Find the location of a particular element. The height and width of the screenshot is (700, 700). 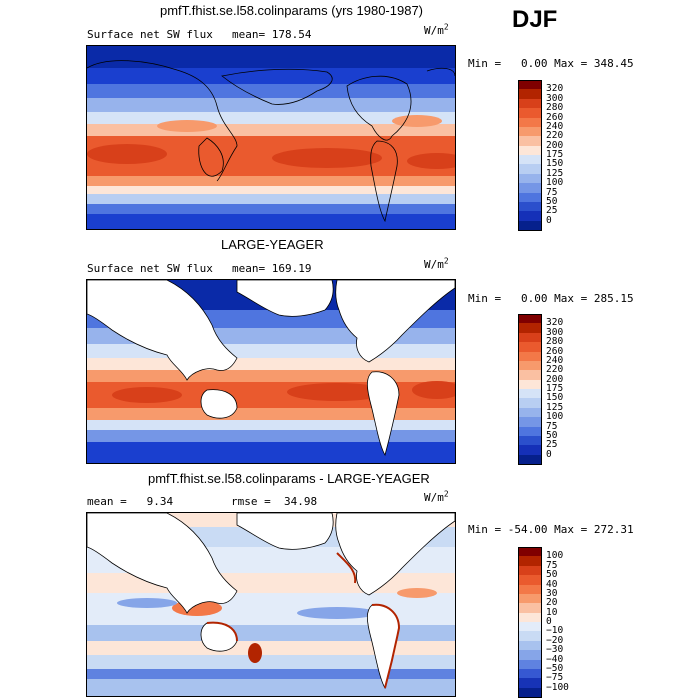

panel1-units: W/m2 is located at coordinates (436, 29).